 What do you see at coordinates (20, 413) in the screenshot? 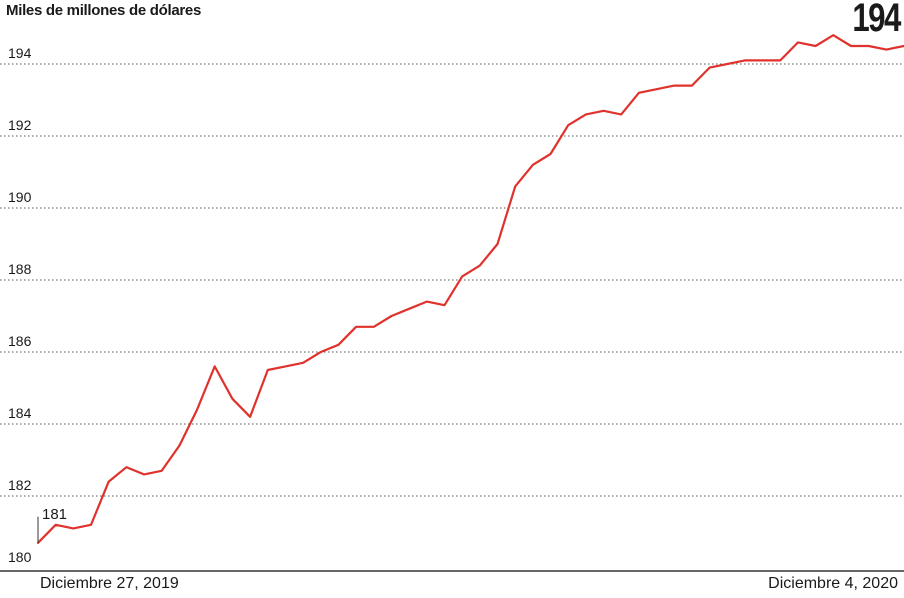
I see `y-tick-label: 184` at bounding box center [20, 413].